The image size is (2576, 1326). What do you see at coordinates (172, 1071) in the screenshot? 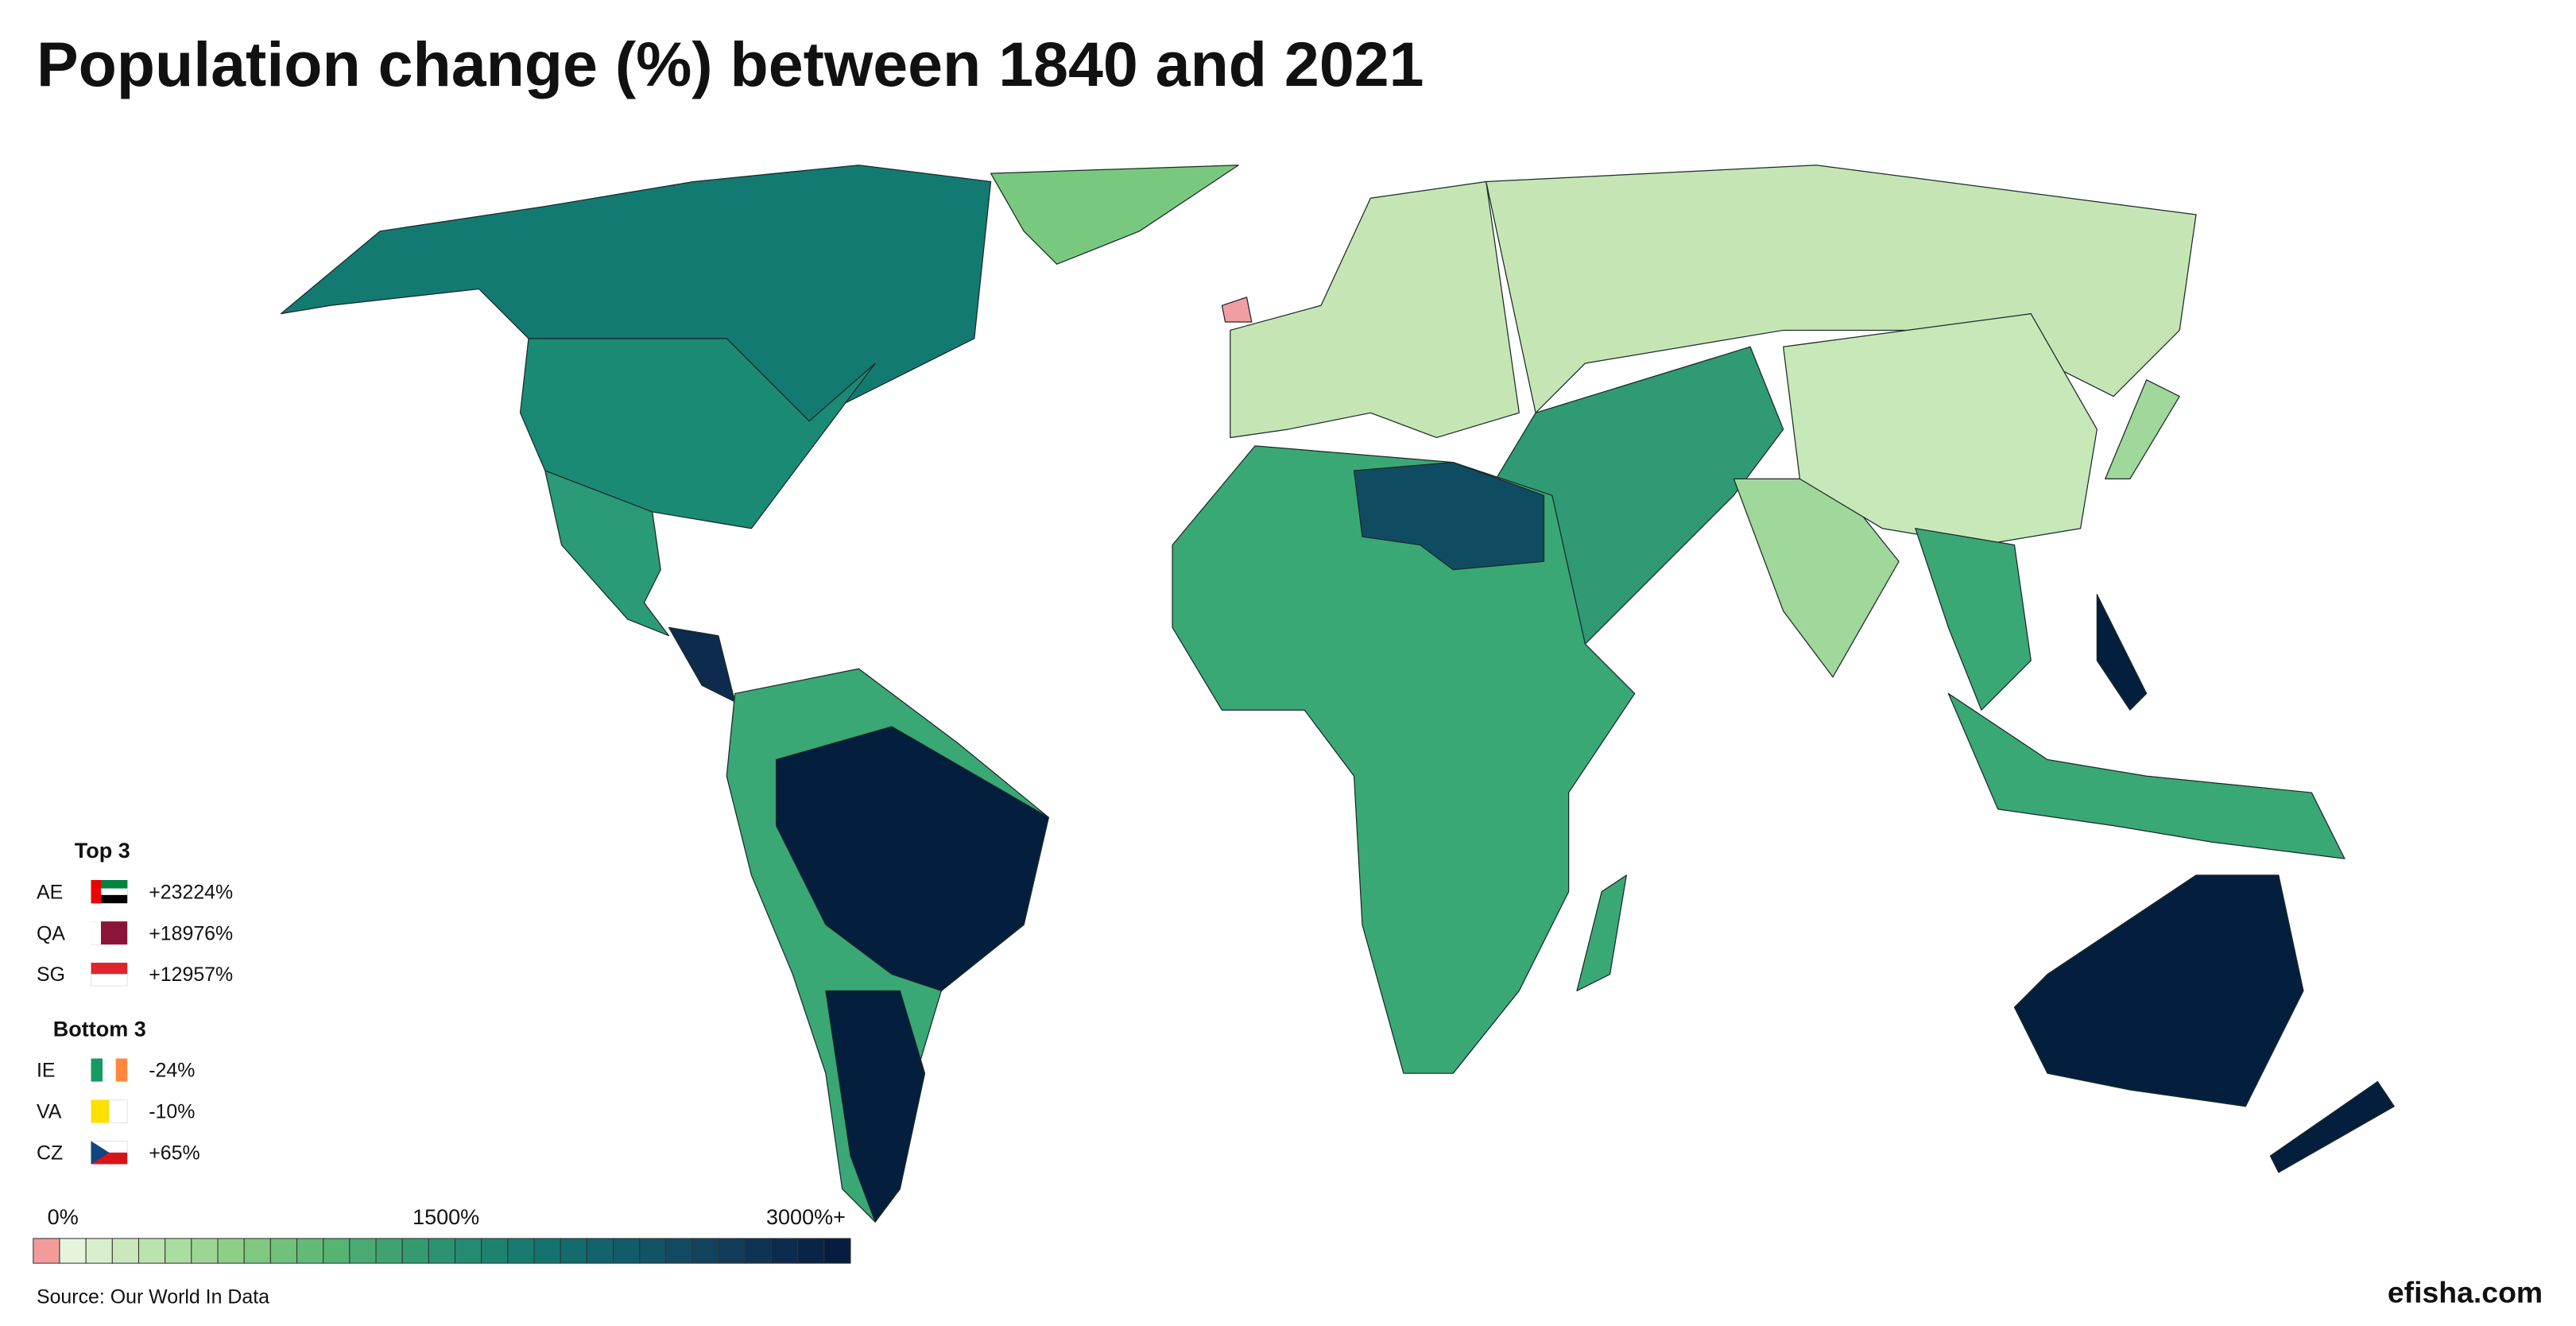
I see `country-value: -24%` at bounding box center [172, 1071].